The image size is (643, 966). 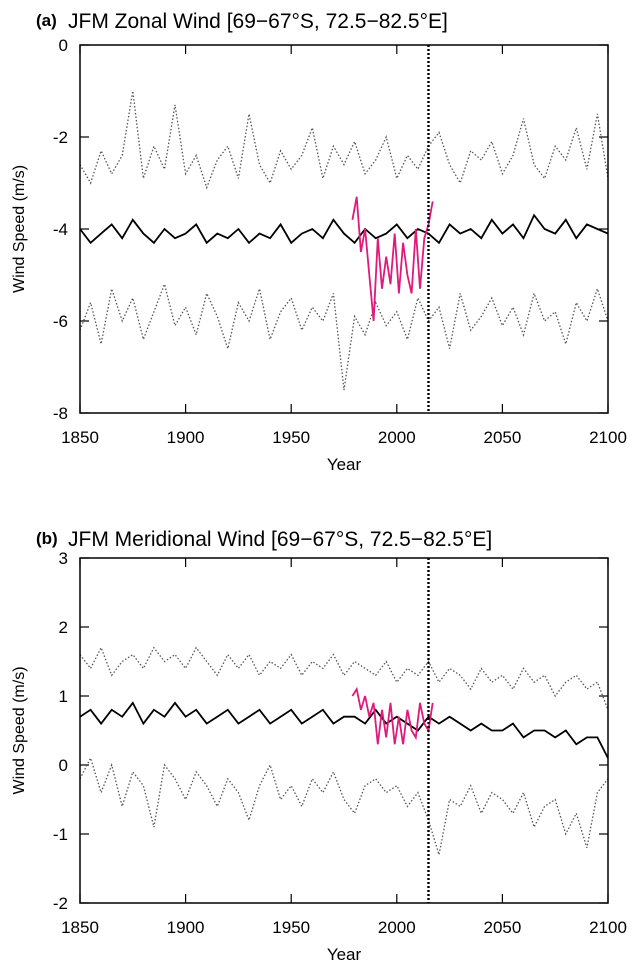 What do you see at coordinates (63, 627) in the screenshot?
I see `y-tick-label: 2` at bounding box center [63, 627].